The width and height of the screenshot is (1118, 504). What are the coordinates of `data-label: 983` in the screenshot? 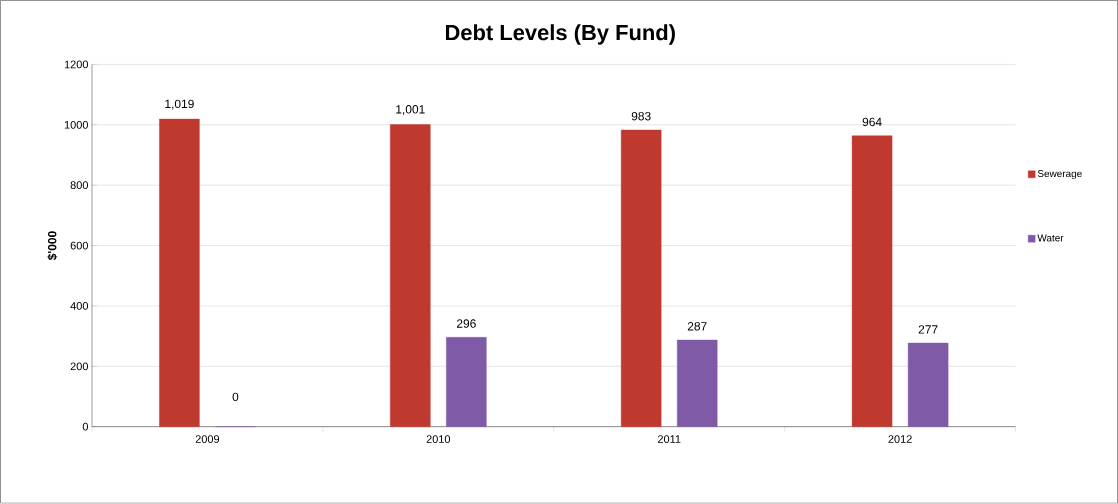 It's located at (641, 116).